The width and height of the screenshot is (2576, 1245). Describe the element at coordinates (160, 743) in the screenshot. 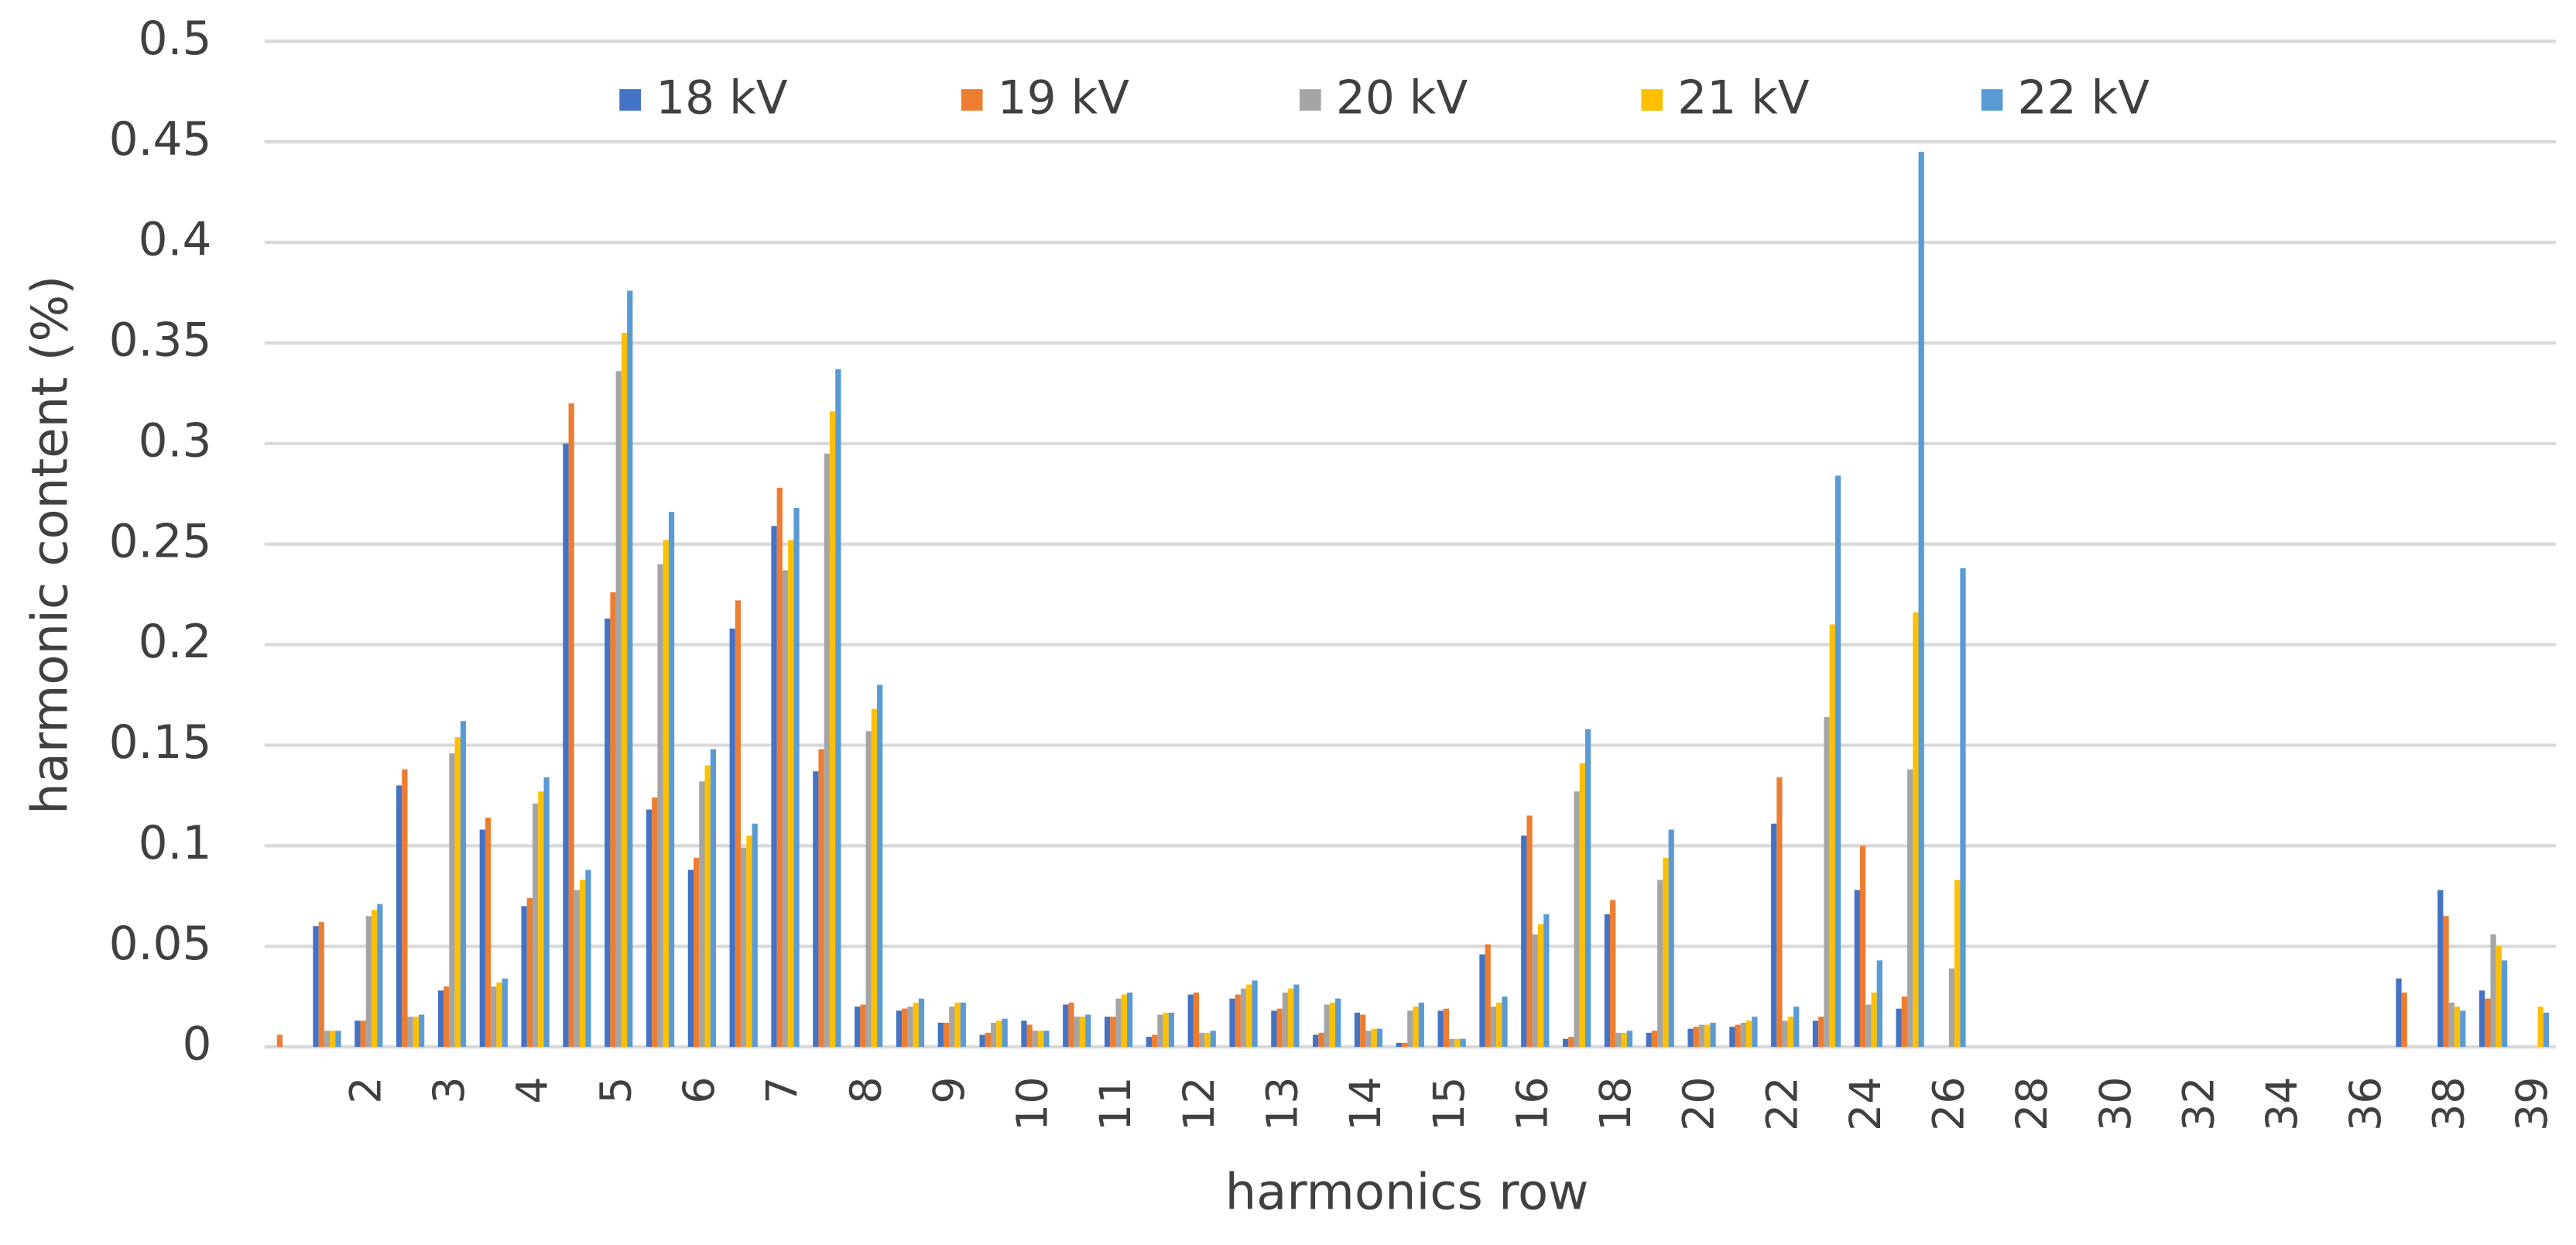

I see `y-tick-label: 0.15` at that location.